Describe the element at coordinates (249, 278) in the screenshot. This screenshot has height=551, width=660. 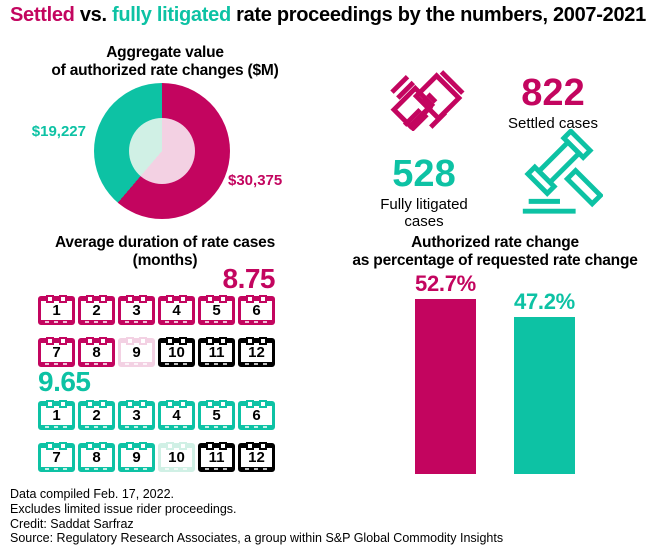
I see `settled-duration-value: 8.75` at that location.